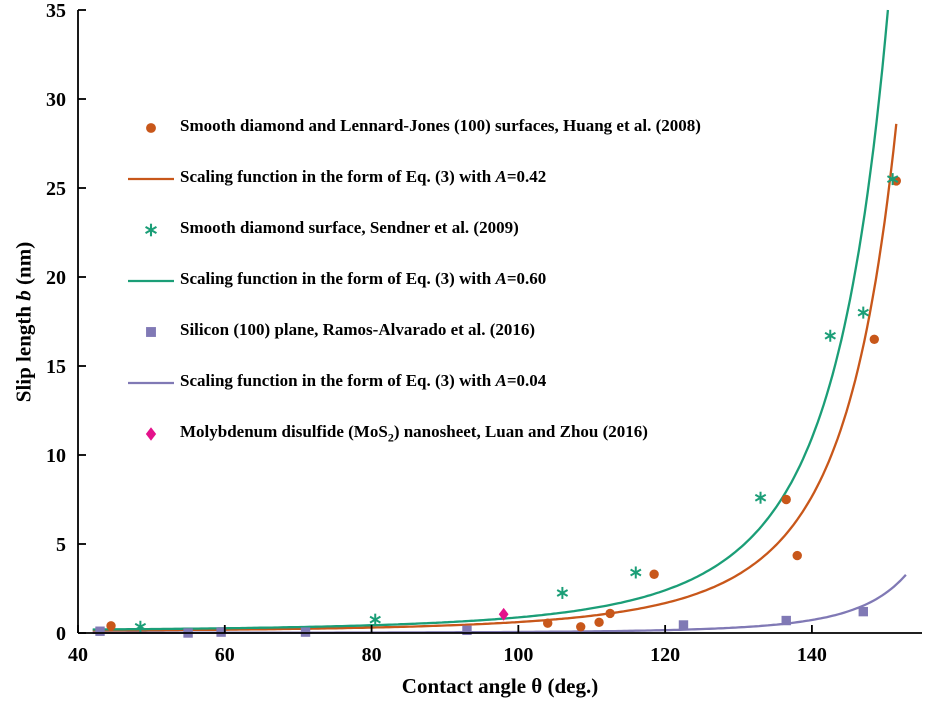 Image resolution: width=934 pixels, height=710 pixels. I want to click on y-tick-label: 20, so click(56, 278).